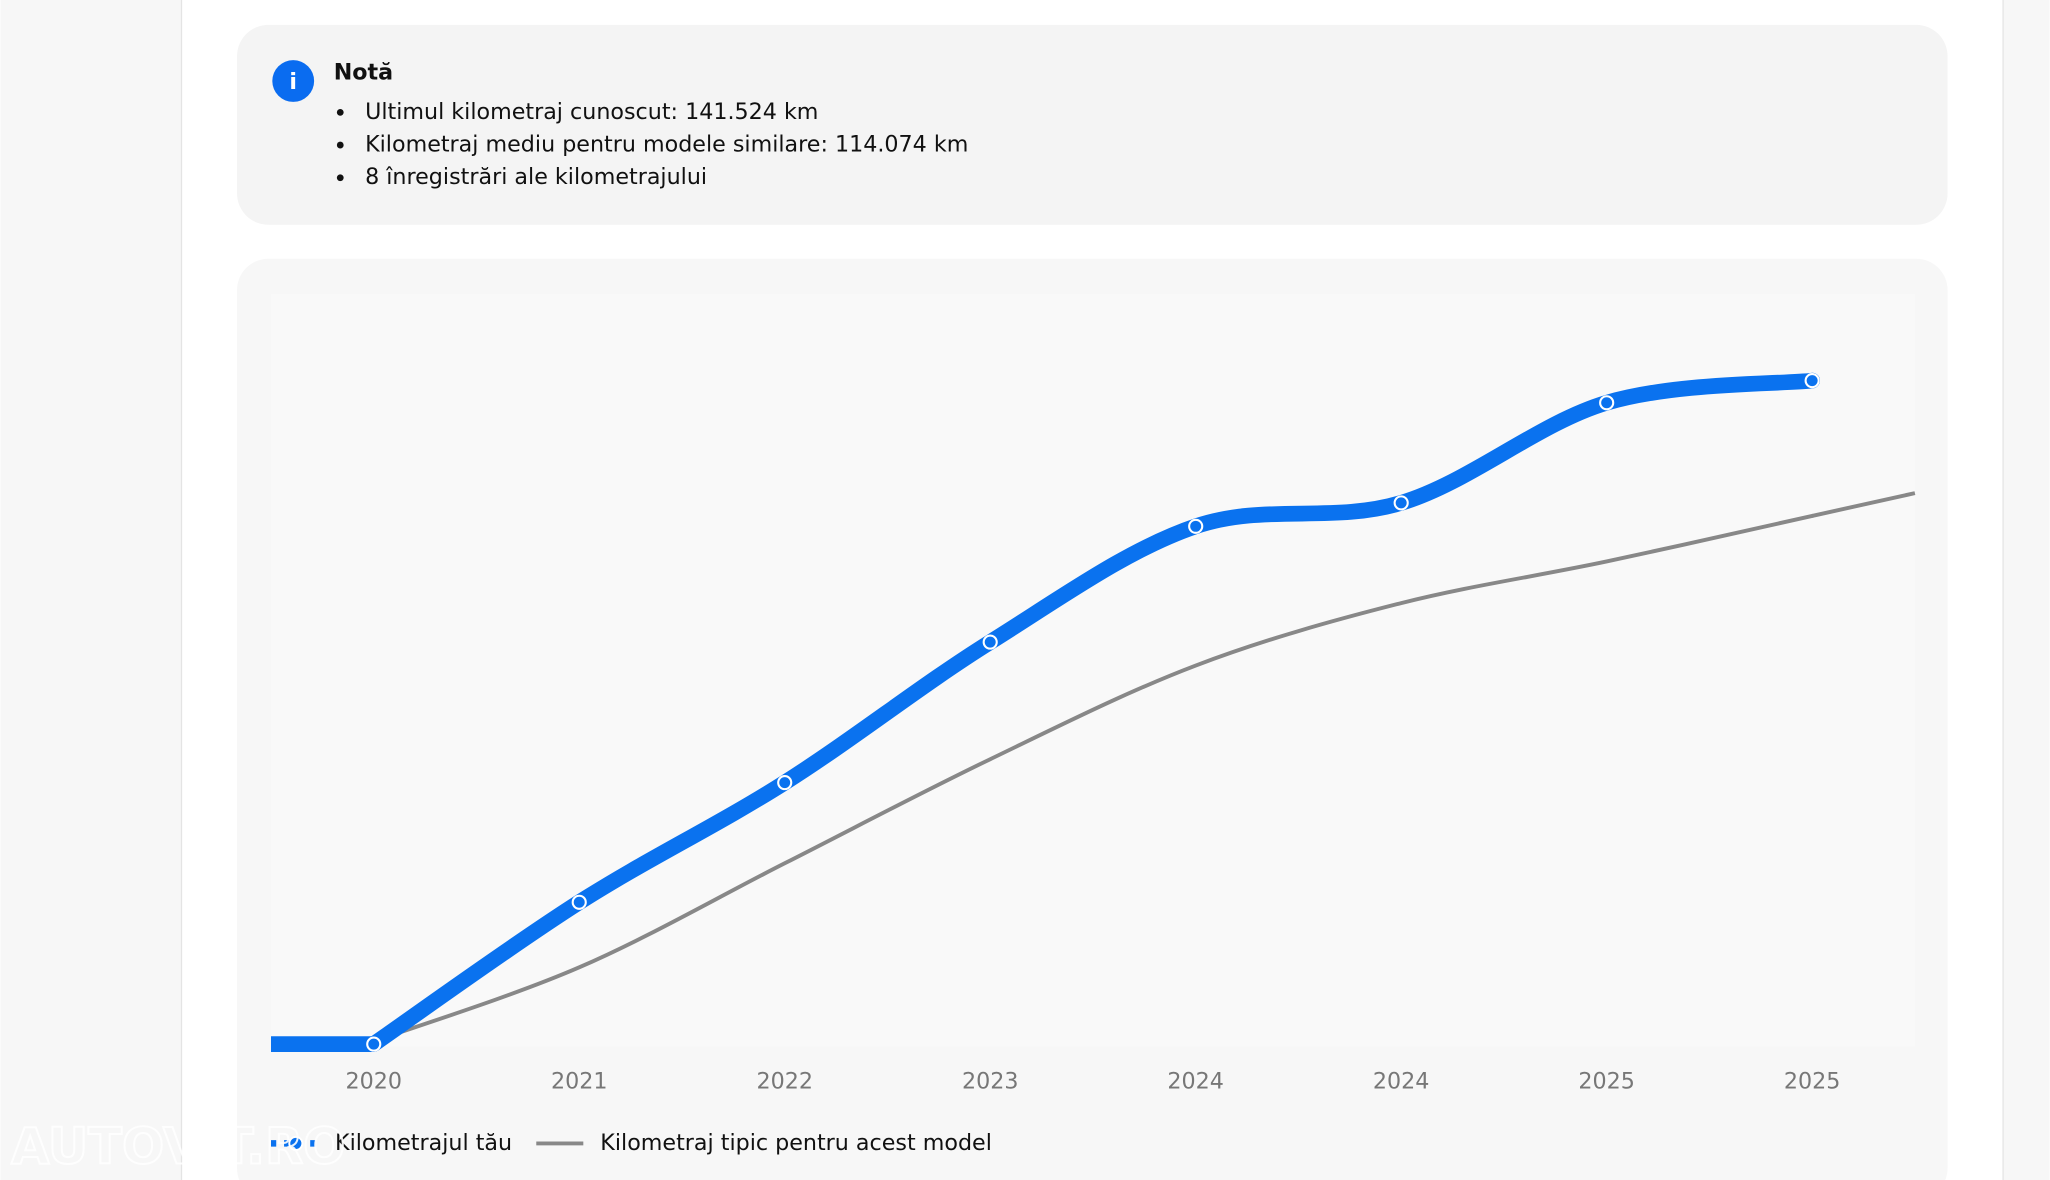 This screenshot has width=2050, height=1180. Describe the element at coordinates (1863, 504) in the screenshot. I see `line-extension` at that location.